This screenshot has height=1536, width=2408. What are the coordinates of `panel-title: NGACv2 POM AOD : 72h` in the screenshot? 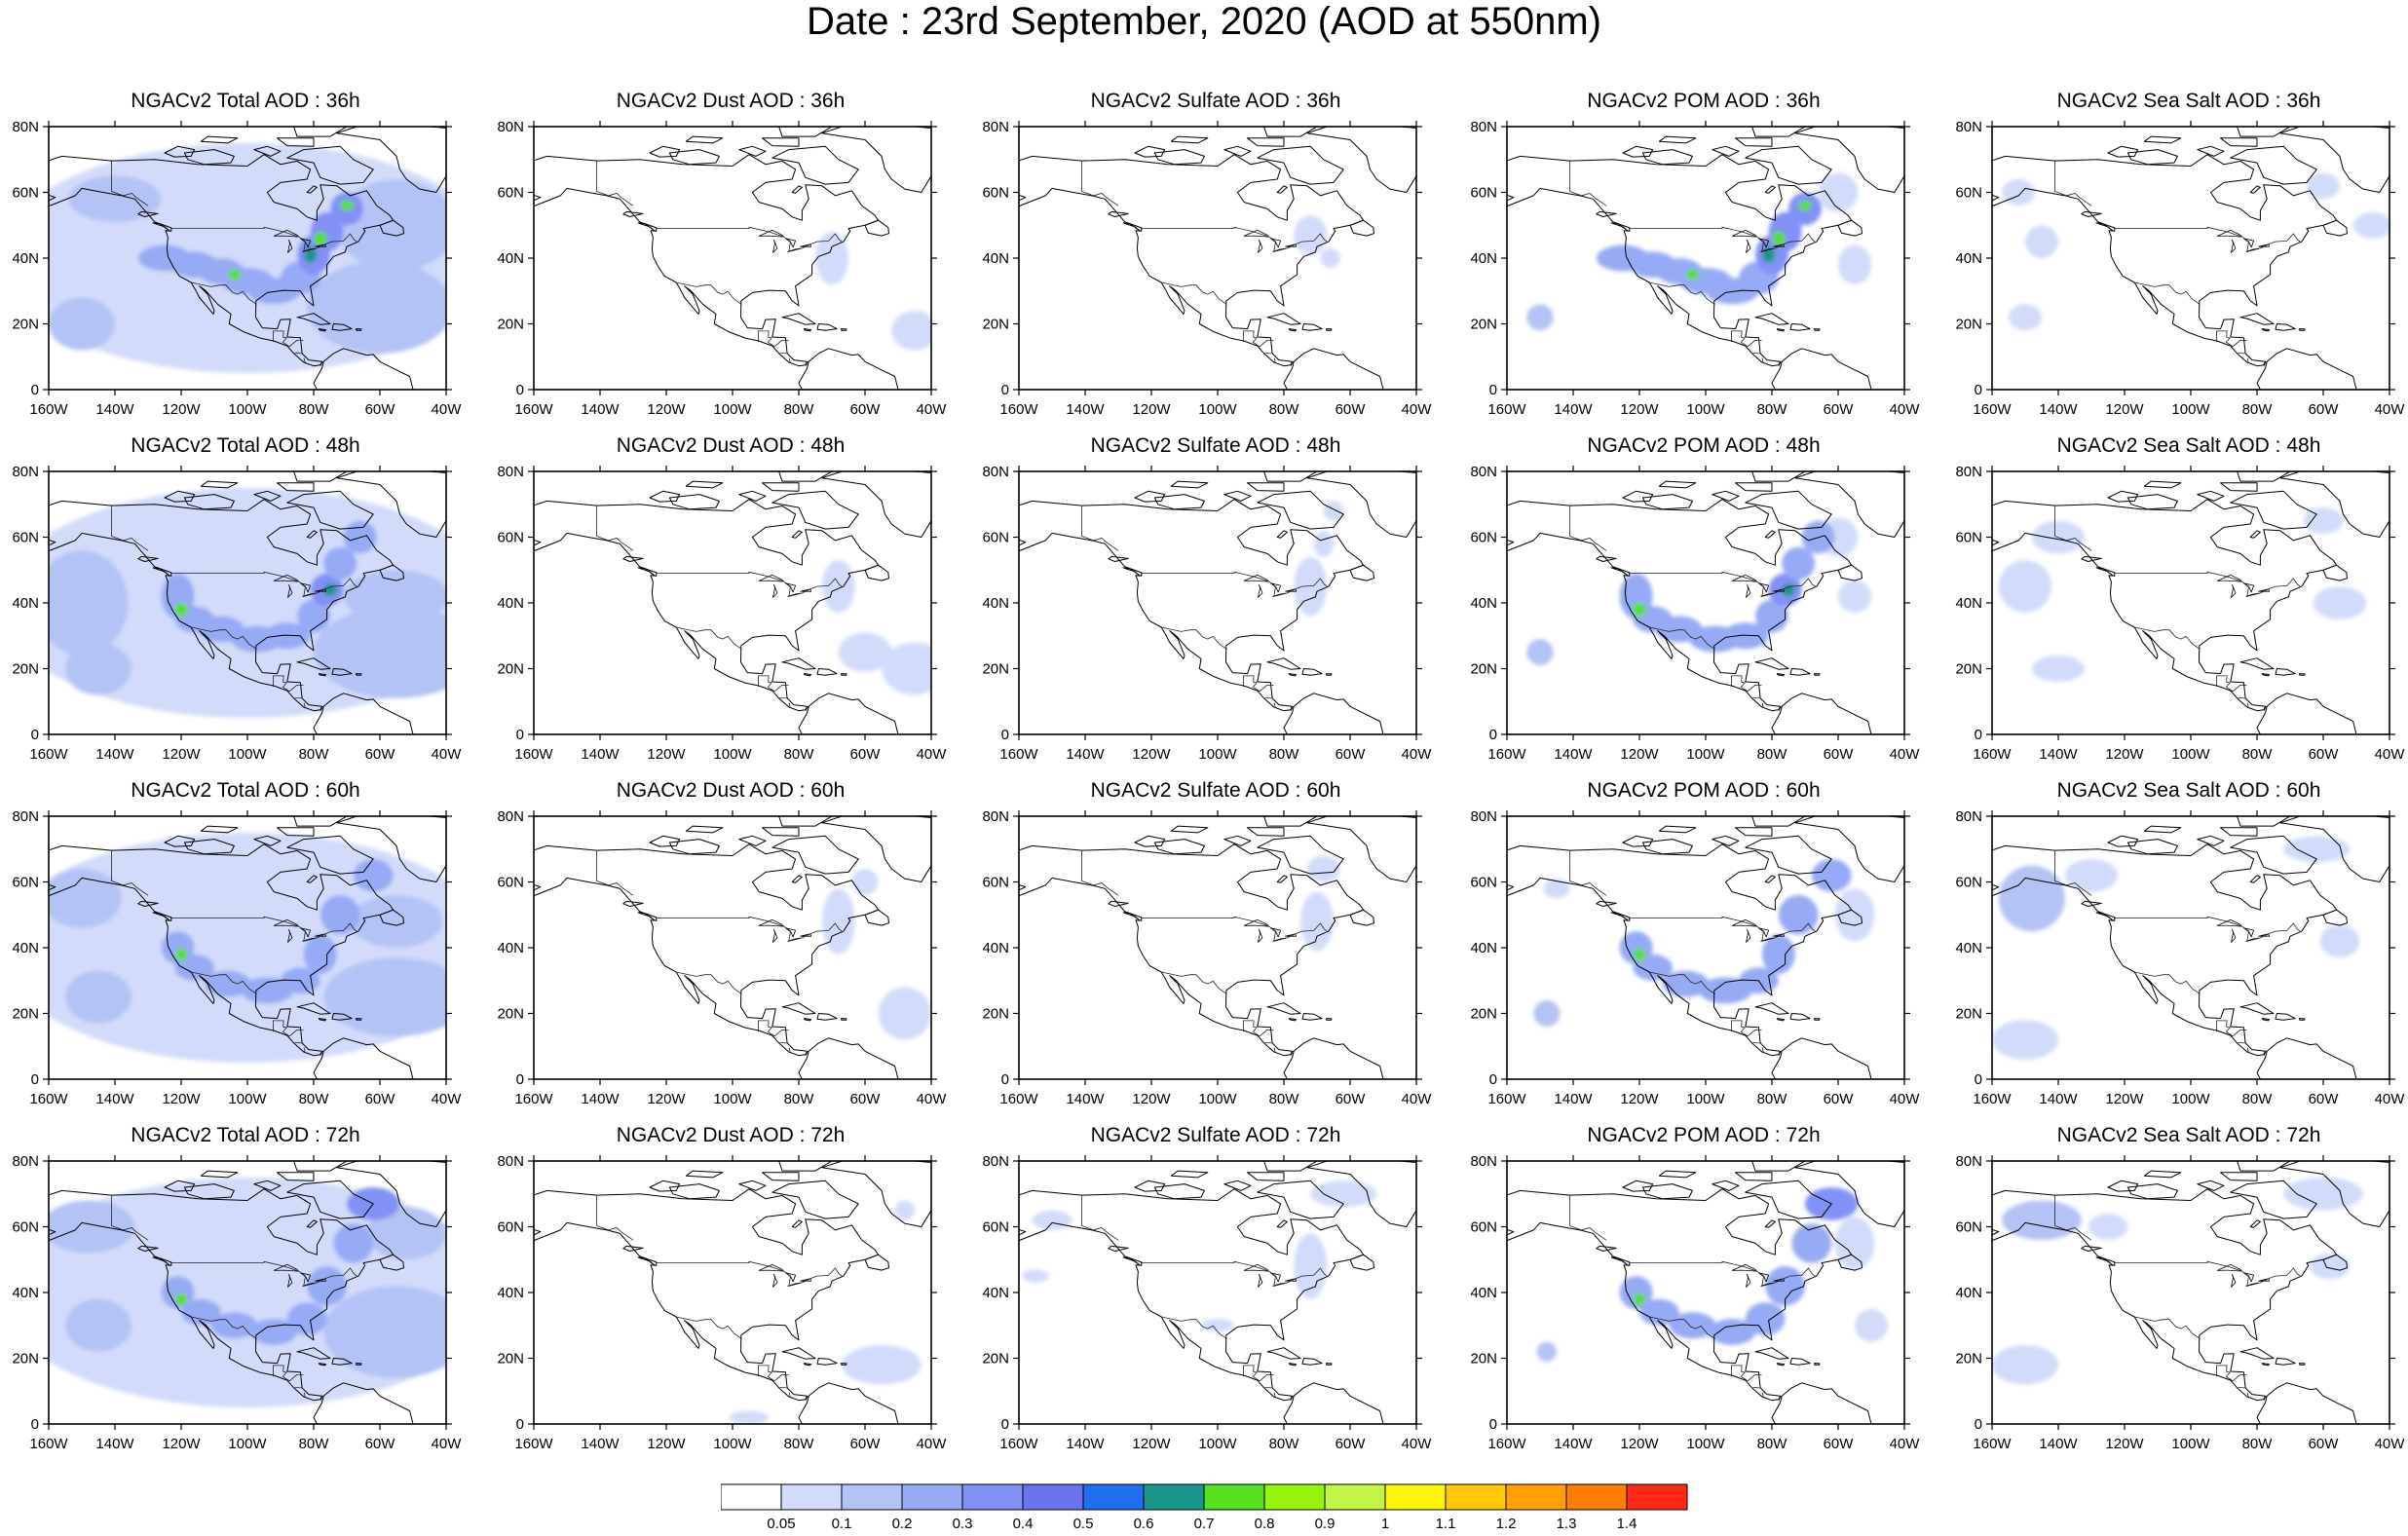 It's located at (1704, 1135).